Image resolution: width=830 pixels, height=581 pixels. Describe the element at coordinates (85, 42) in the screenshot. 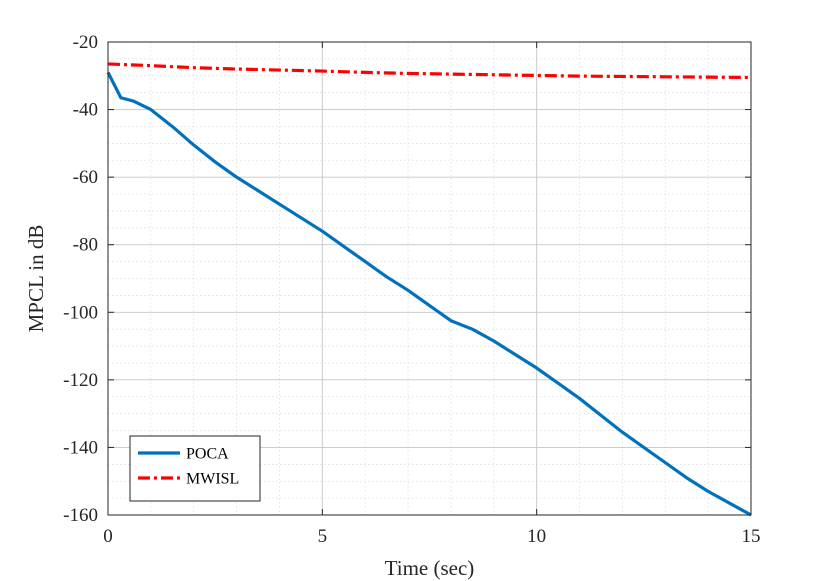

I see `y-tick-label: -20` at that location.